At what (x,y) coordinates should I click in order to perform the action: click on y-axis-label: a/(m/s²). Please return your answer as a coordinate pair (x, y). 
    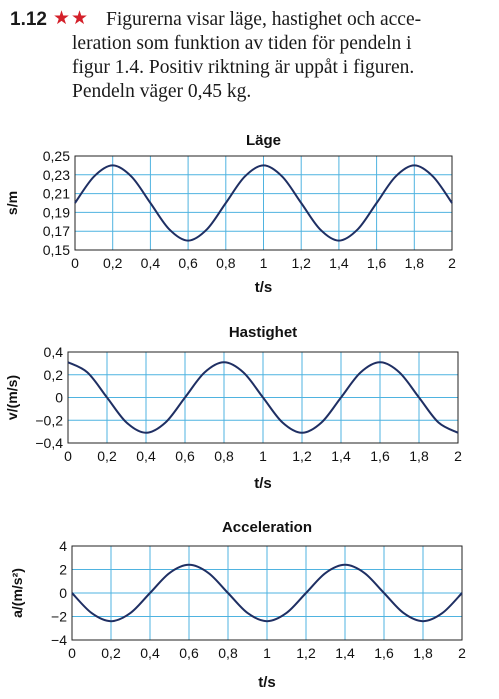
    Looking at the image, I should click on (17, 593).